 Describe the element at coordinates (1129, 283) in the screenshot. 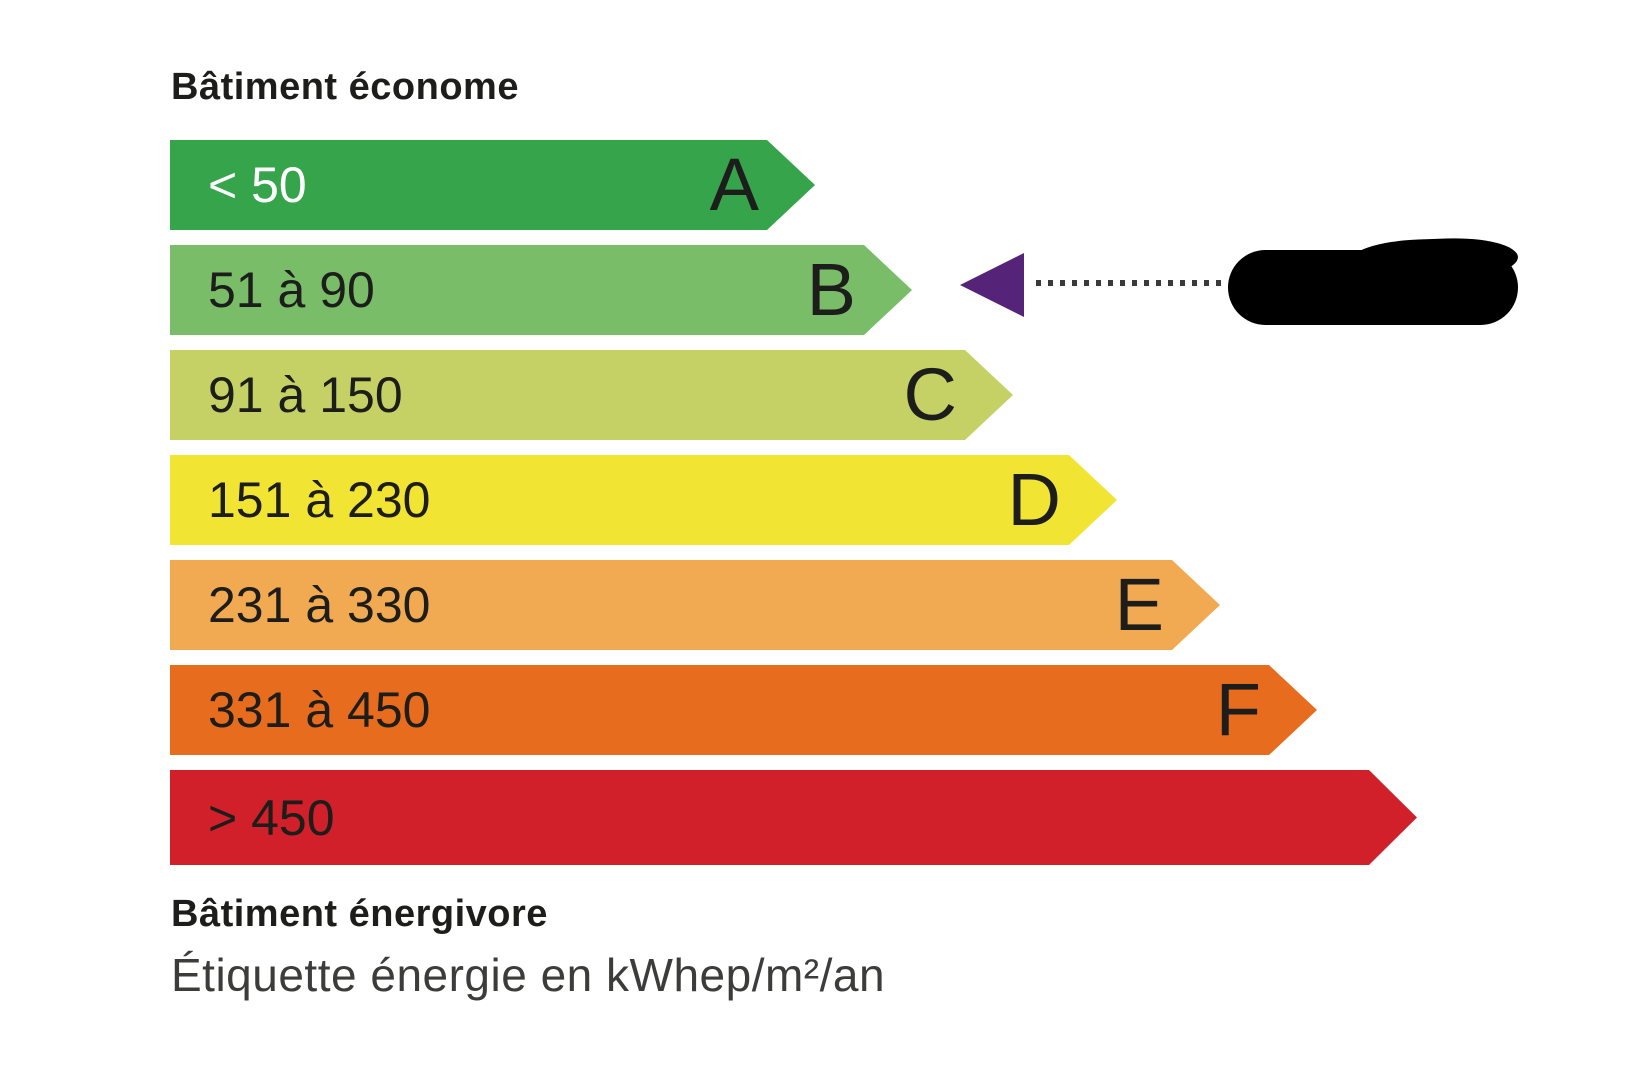

I see `dotted-connector-line` at that location.